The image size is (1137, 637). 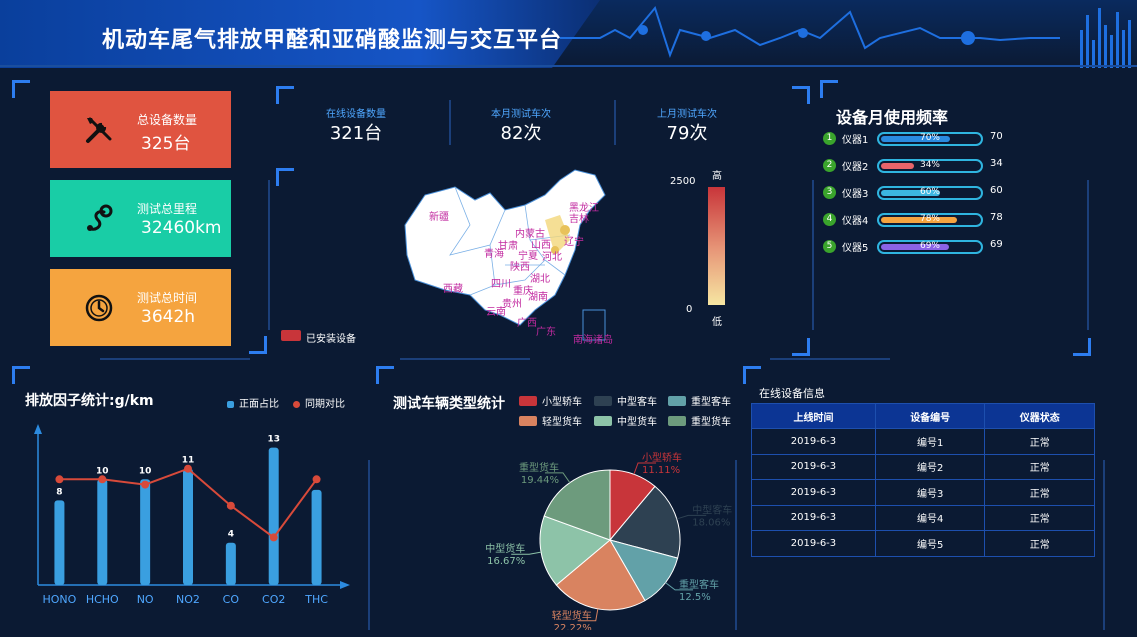 I want to click on table-row: 2019-6-3 编号3 正常, so click(x=923, y=492).